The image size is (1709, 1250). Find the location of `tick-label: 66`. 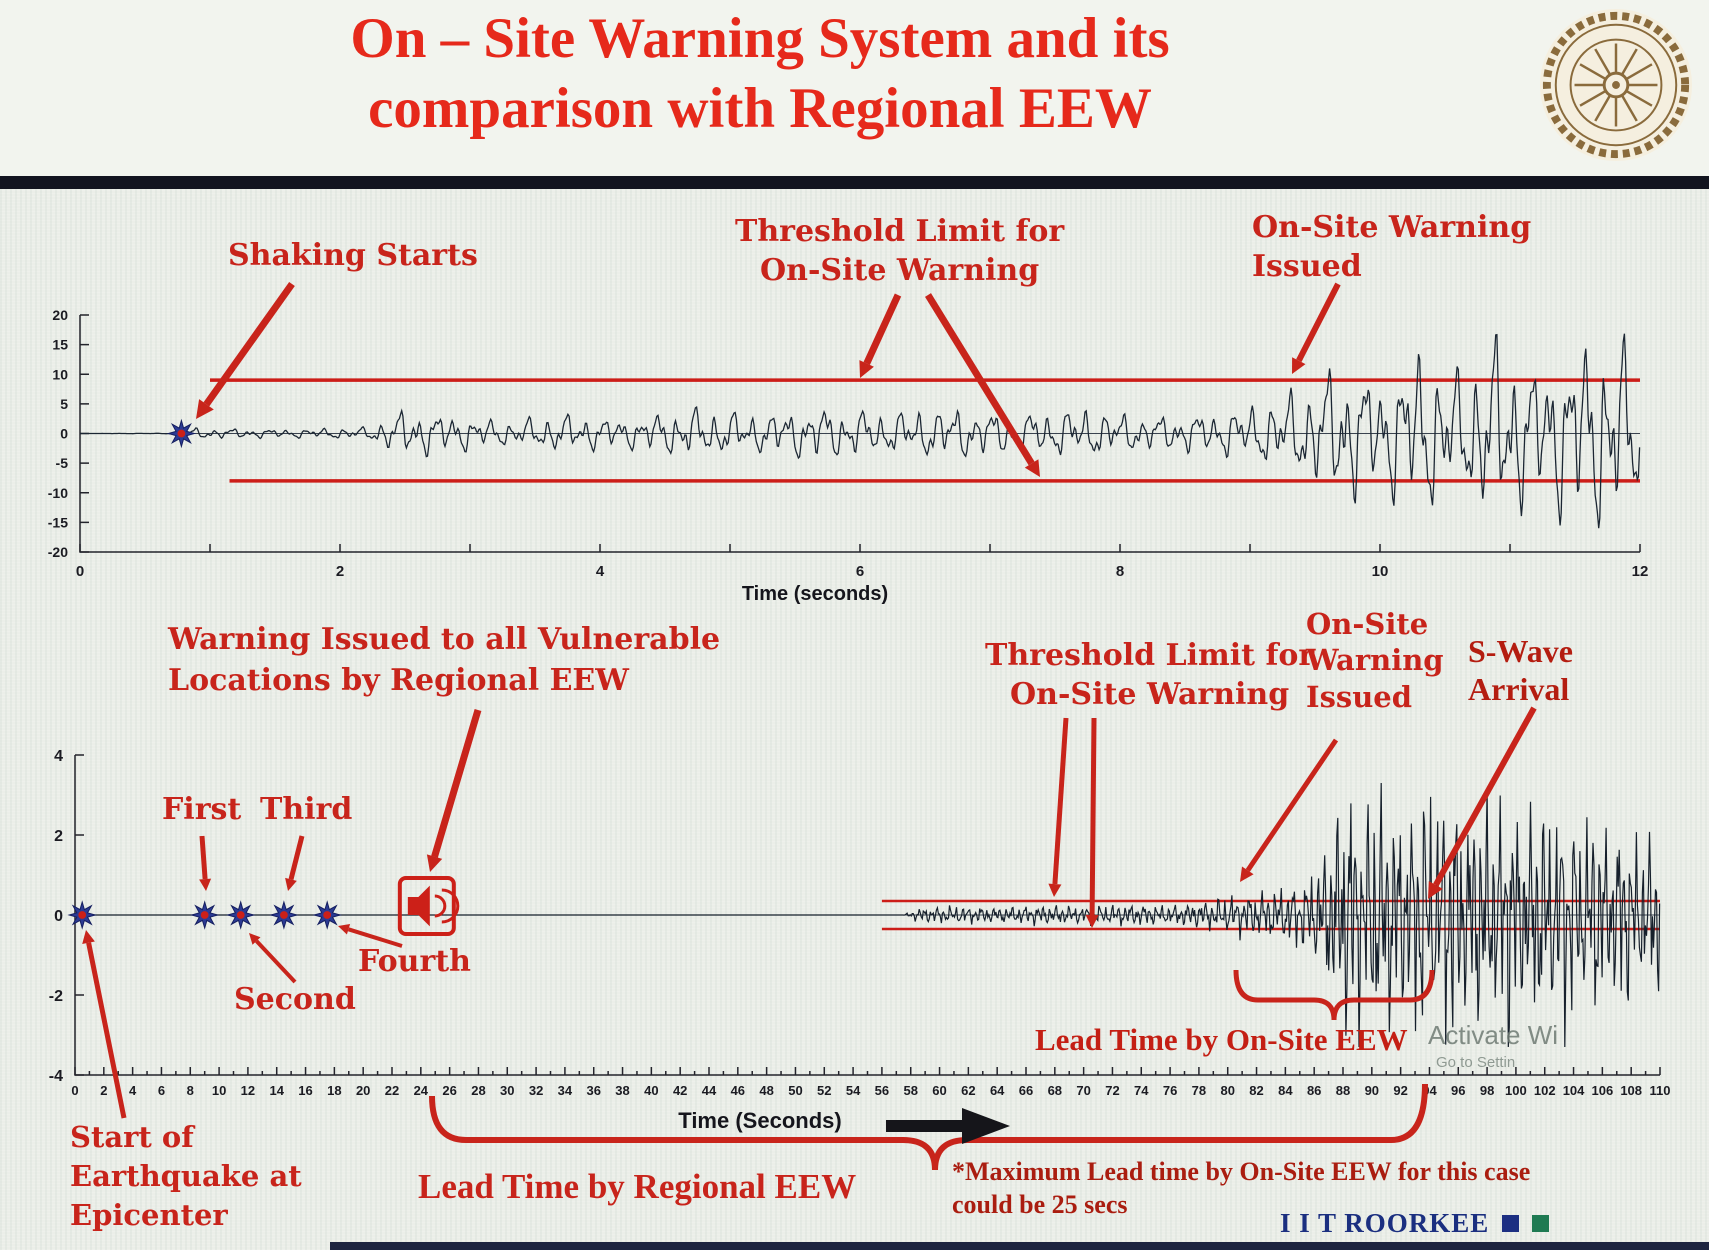

tick-label: 66 is located at coordinates (1026, 1090).